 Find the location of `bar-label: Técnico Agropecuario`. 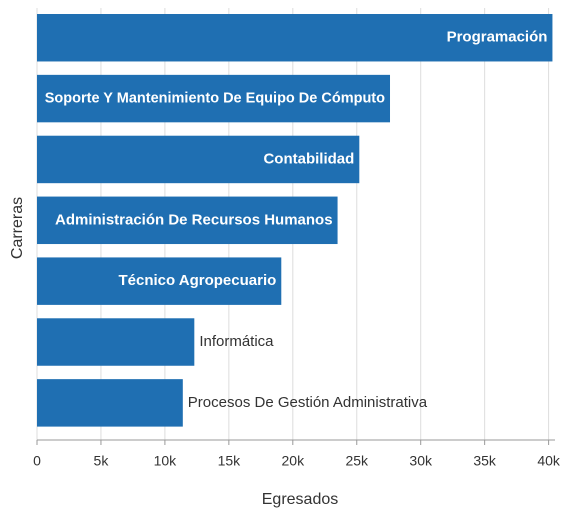

bar-label: Técnico Agropecuario is located at coordinates (197, 280).